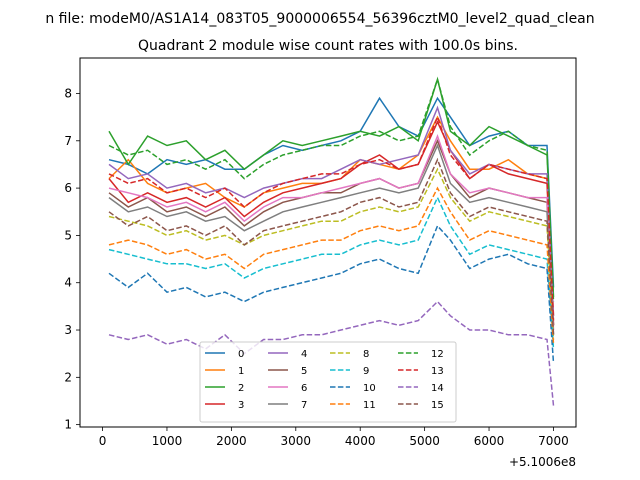 This screenshot has height=480, width=640. Describe the element at coordinates (103, 441) in the screenshot. I see `x-tick-label: 0` at that location.